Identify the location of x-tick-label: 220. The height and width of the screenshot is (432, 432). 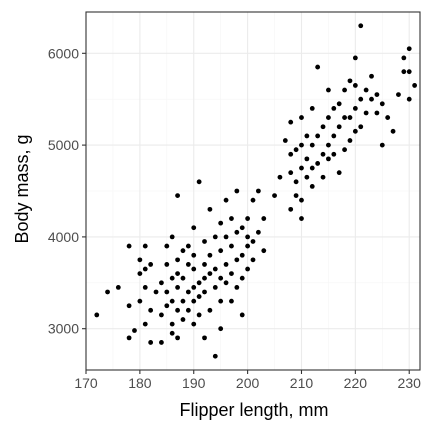
(356, 383).